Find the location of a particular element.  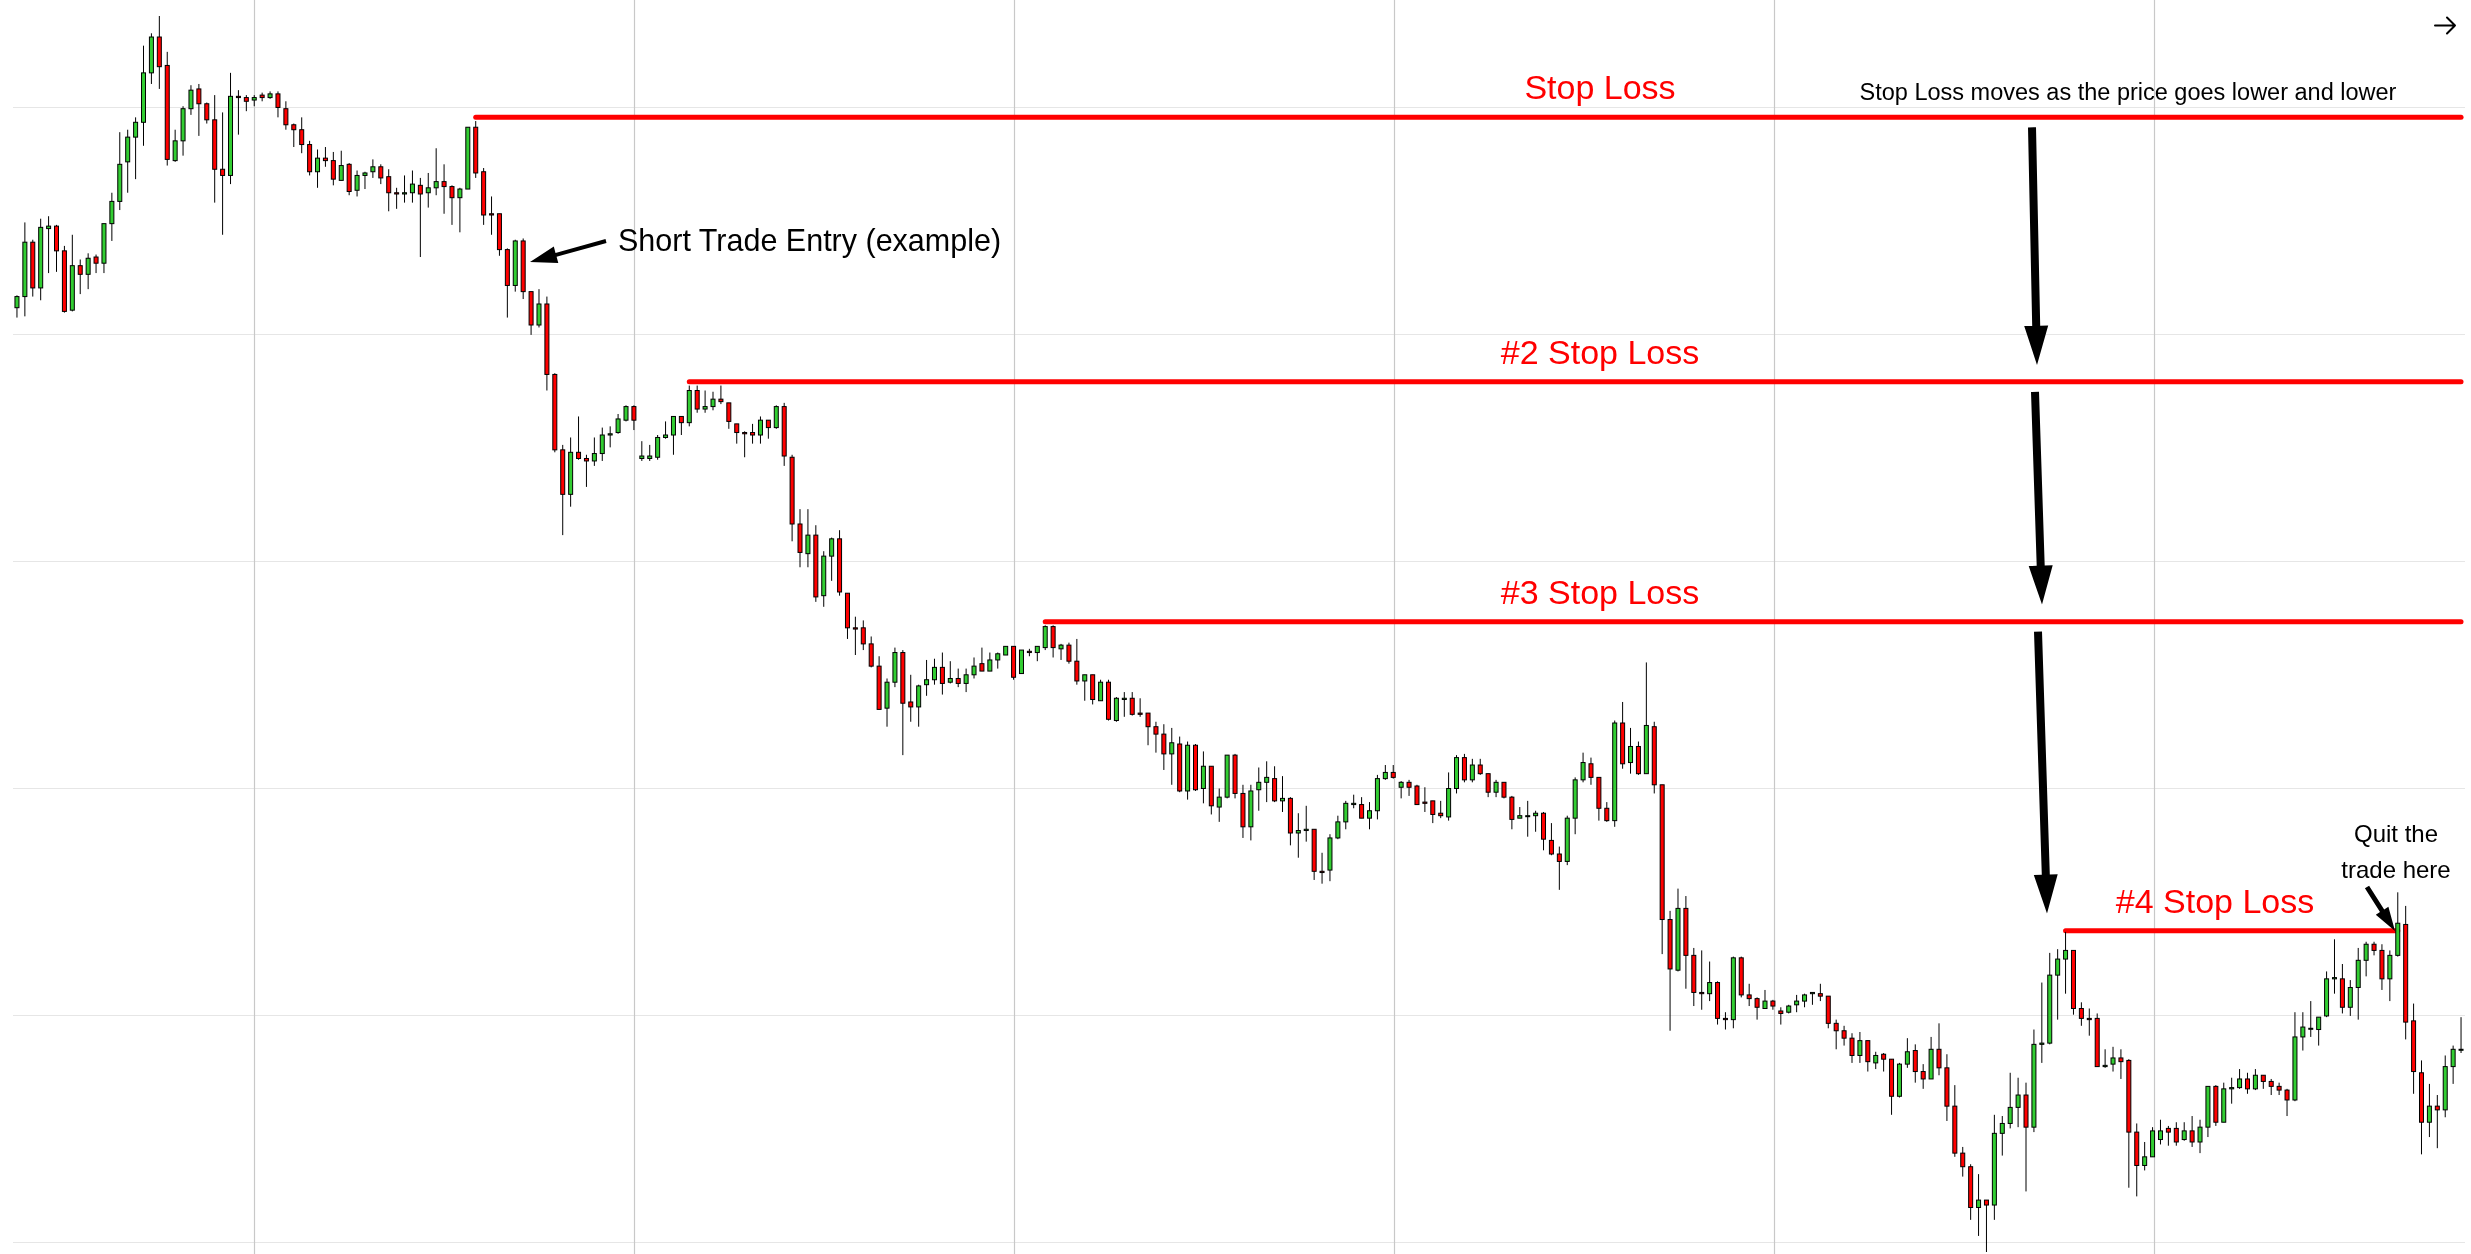

annotation: Short Trade Entry (example) is located at coordinates (810, 240).